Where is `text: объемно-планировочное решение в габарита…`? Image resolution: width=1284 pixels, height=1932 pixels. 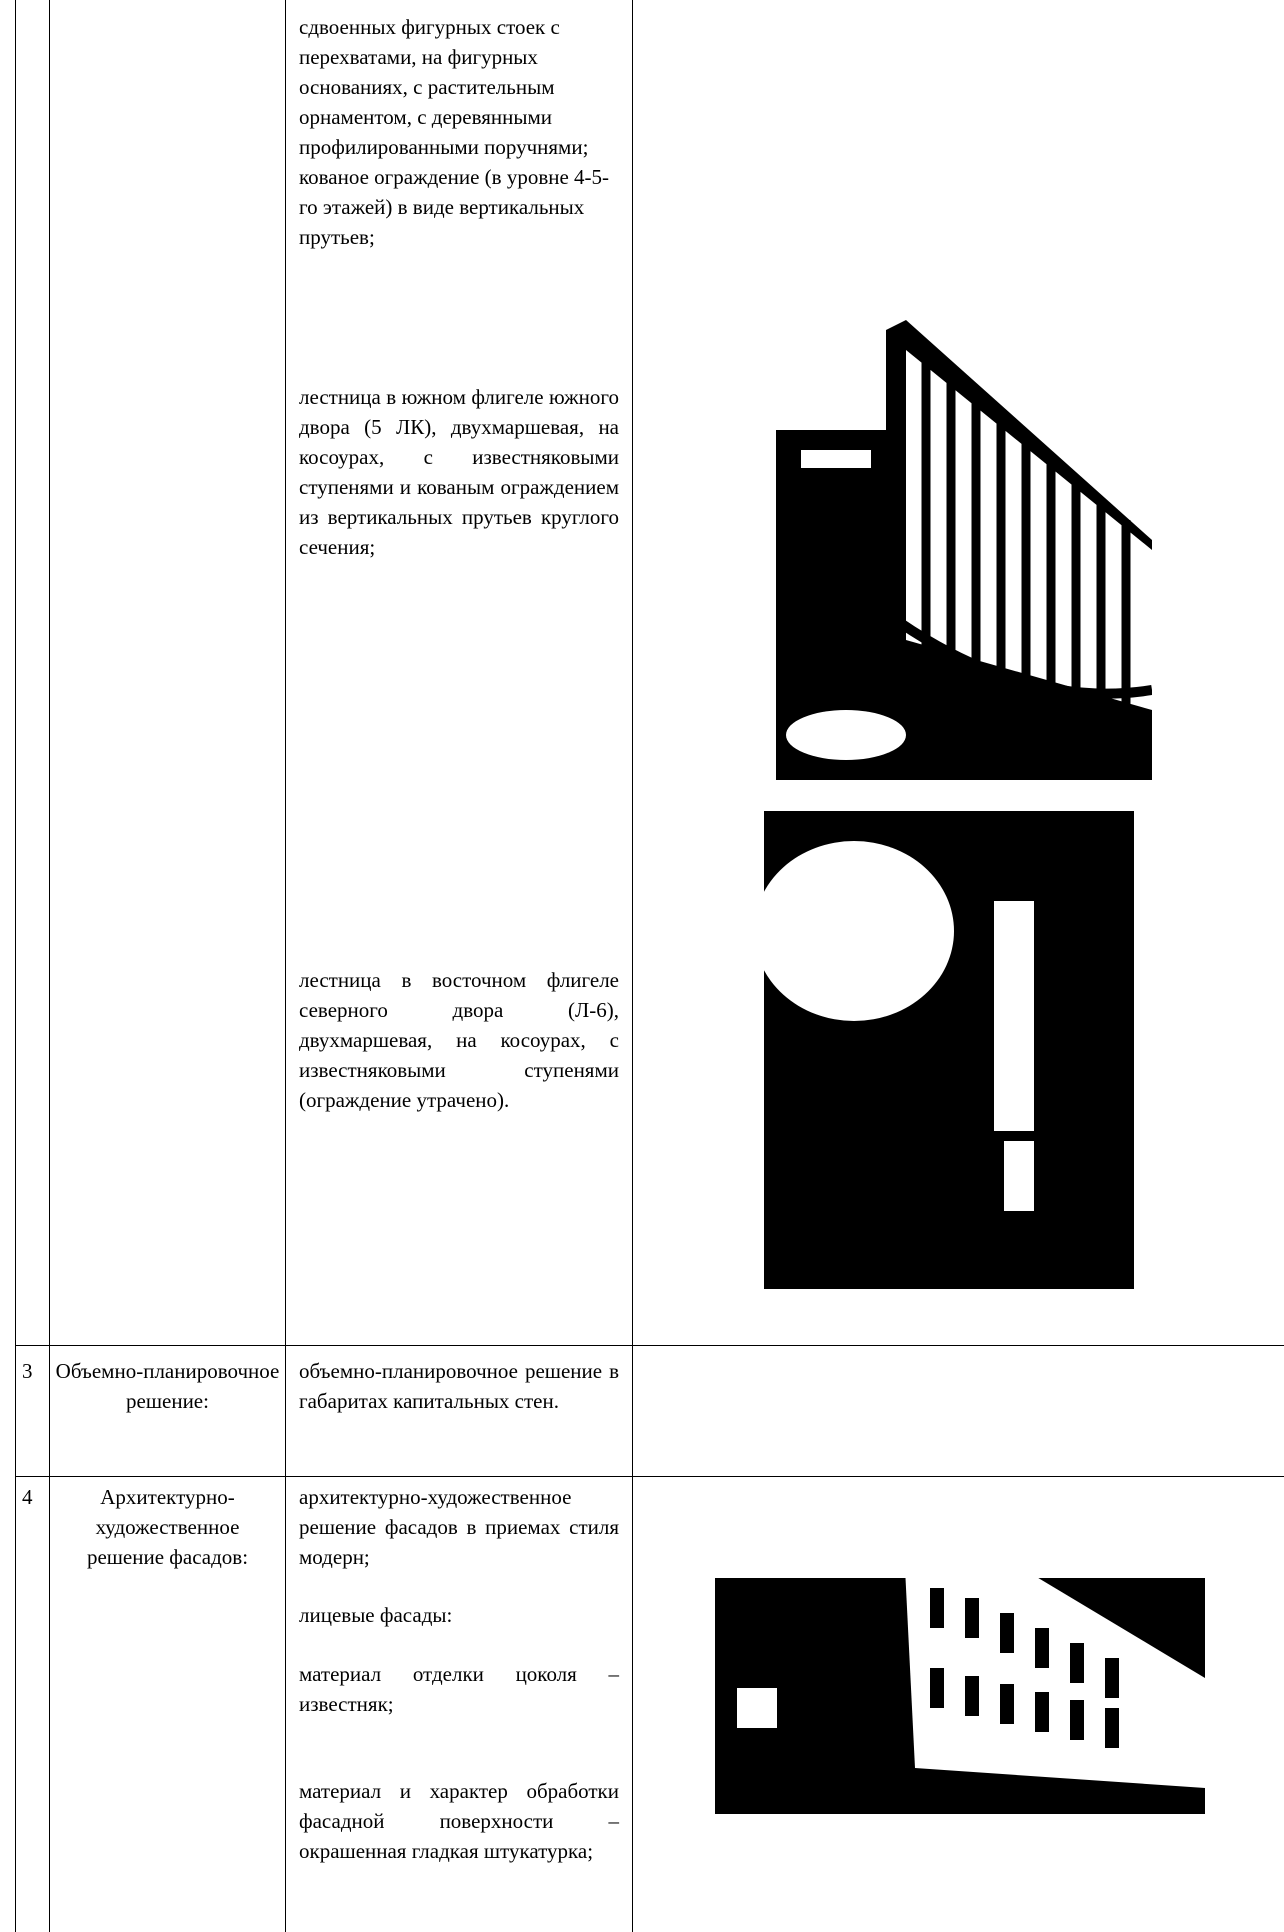 text: объемно-планировочное решение в габарита… is located at coordinates (459, 1386).